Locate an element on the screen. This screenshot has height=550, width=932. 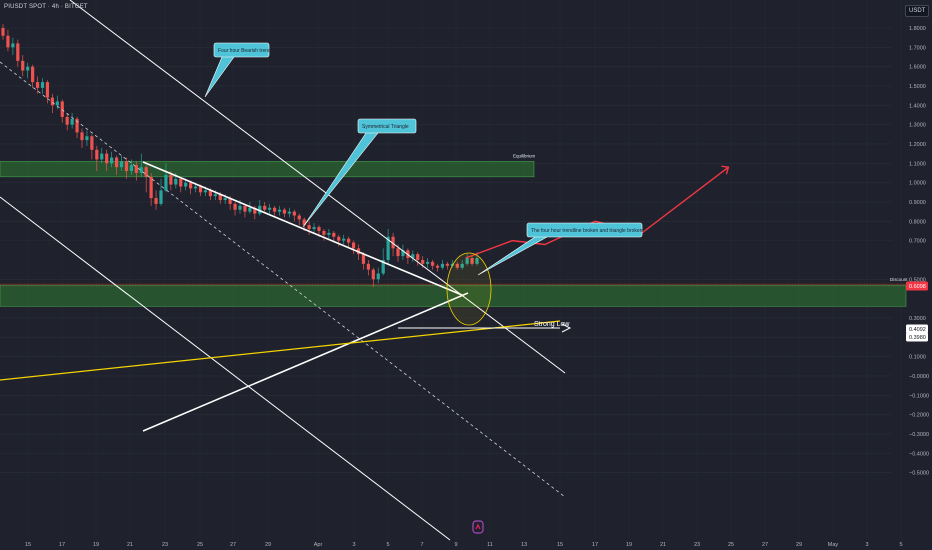
x-tick-label: 27 is located at coordinates (765, 545).